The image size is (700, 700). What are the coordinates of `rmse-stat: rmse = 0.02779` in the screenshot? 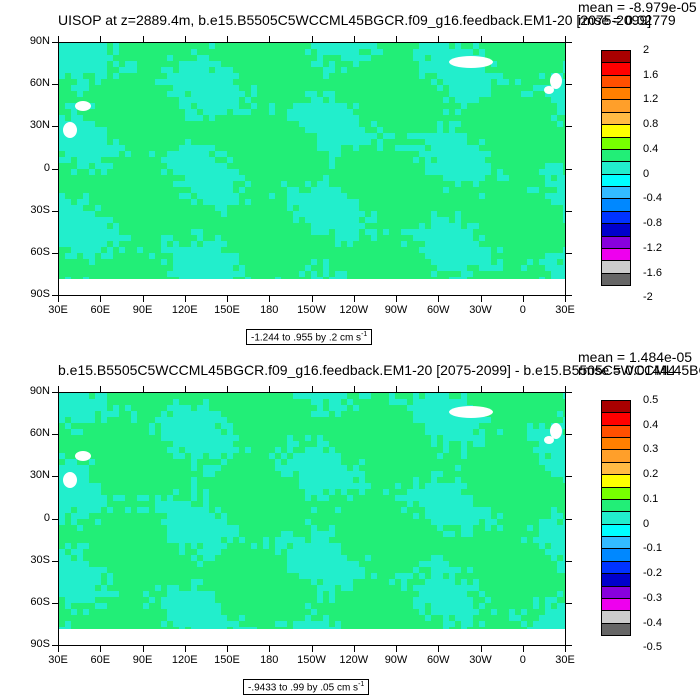 It's located at (627, 20).